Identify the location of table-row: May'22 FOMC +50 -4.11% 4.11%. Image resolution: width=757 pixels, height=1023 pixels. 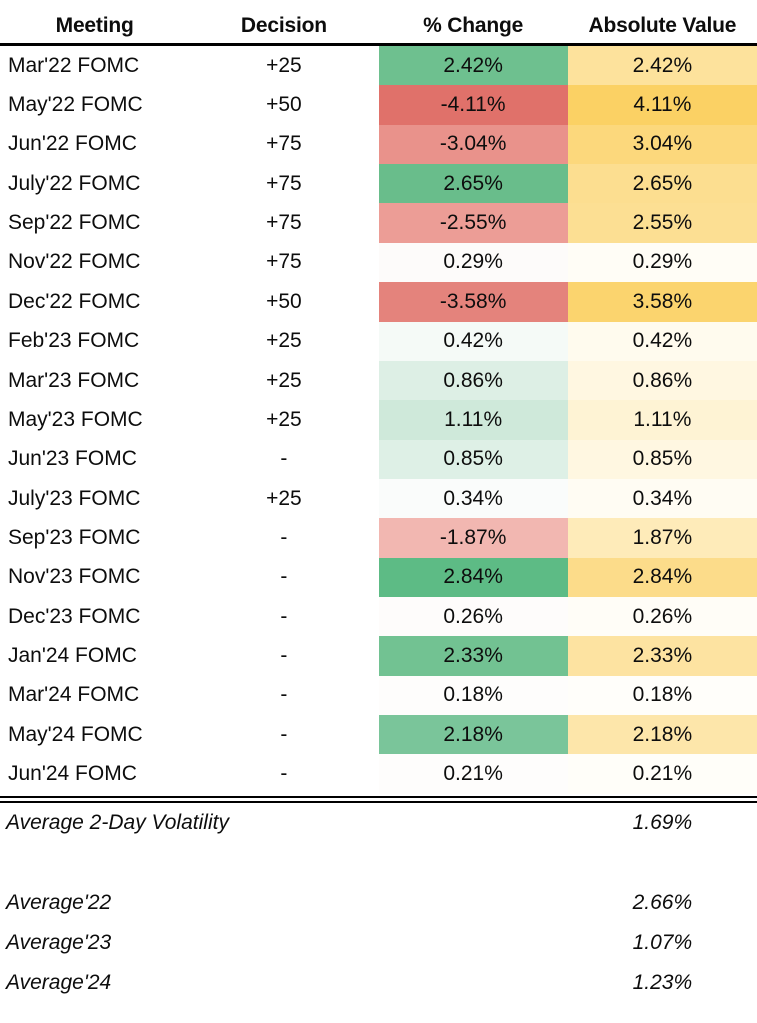
(378, 105).